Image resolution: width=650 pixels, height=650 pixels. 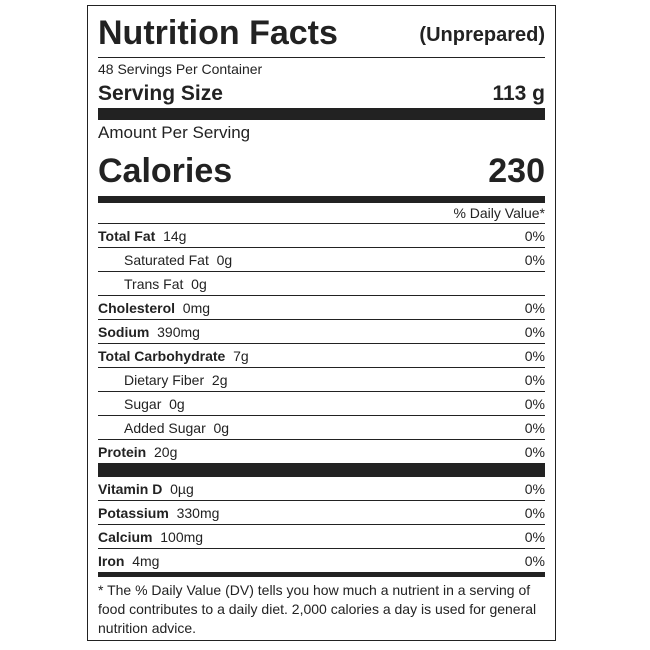 I want to click on nutrient: Total Carbohydrate 7g, so click(x=173, y=356).